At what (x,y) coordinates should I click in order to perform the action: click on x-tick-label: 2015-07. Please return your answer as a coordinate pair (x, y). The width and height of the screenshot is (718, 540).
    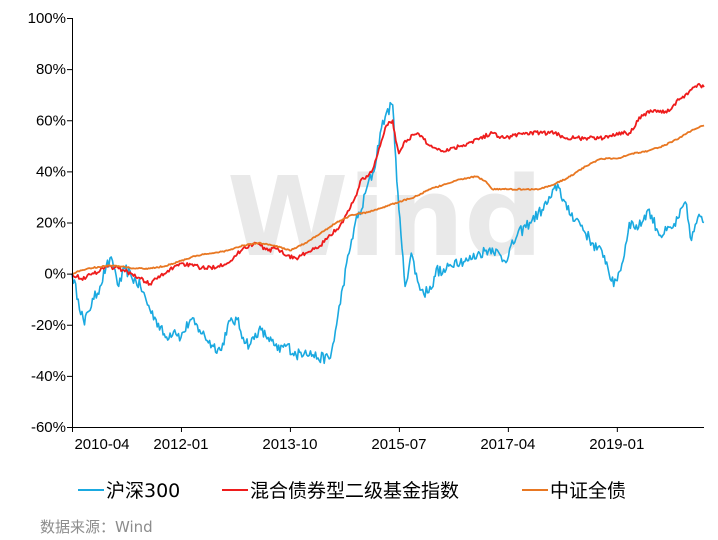
    Looking at the image, I should click on (398, 444).